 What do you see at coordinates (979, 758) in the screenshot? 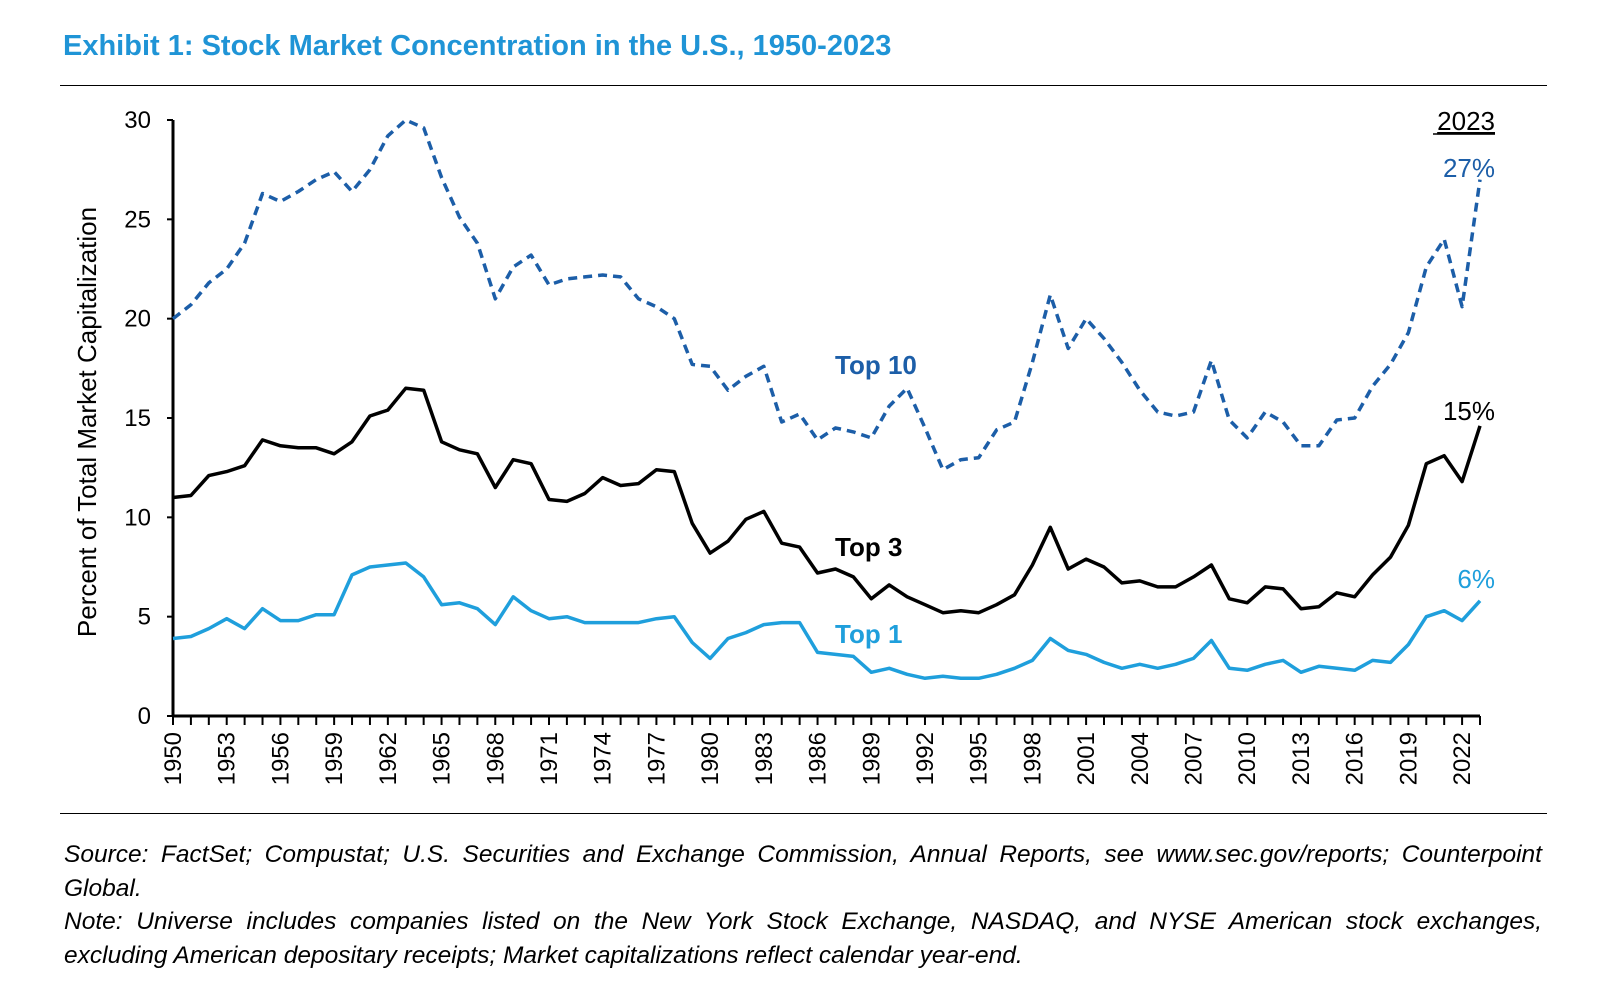
I see `x-tick-label-1995: 1995` at bounding box center [979, 758].